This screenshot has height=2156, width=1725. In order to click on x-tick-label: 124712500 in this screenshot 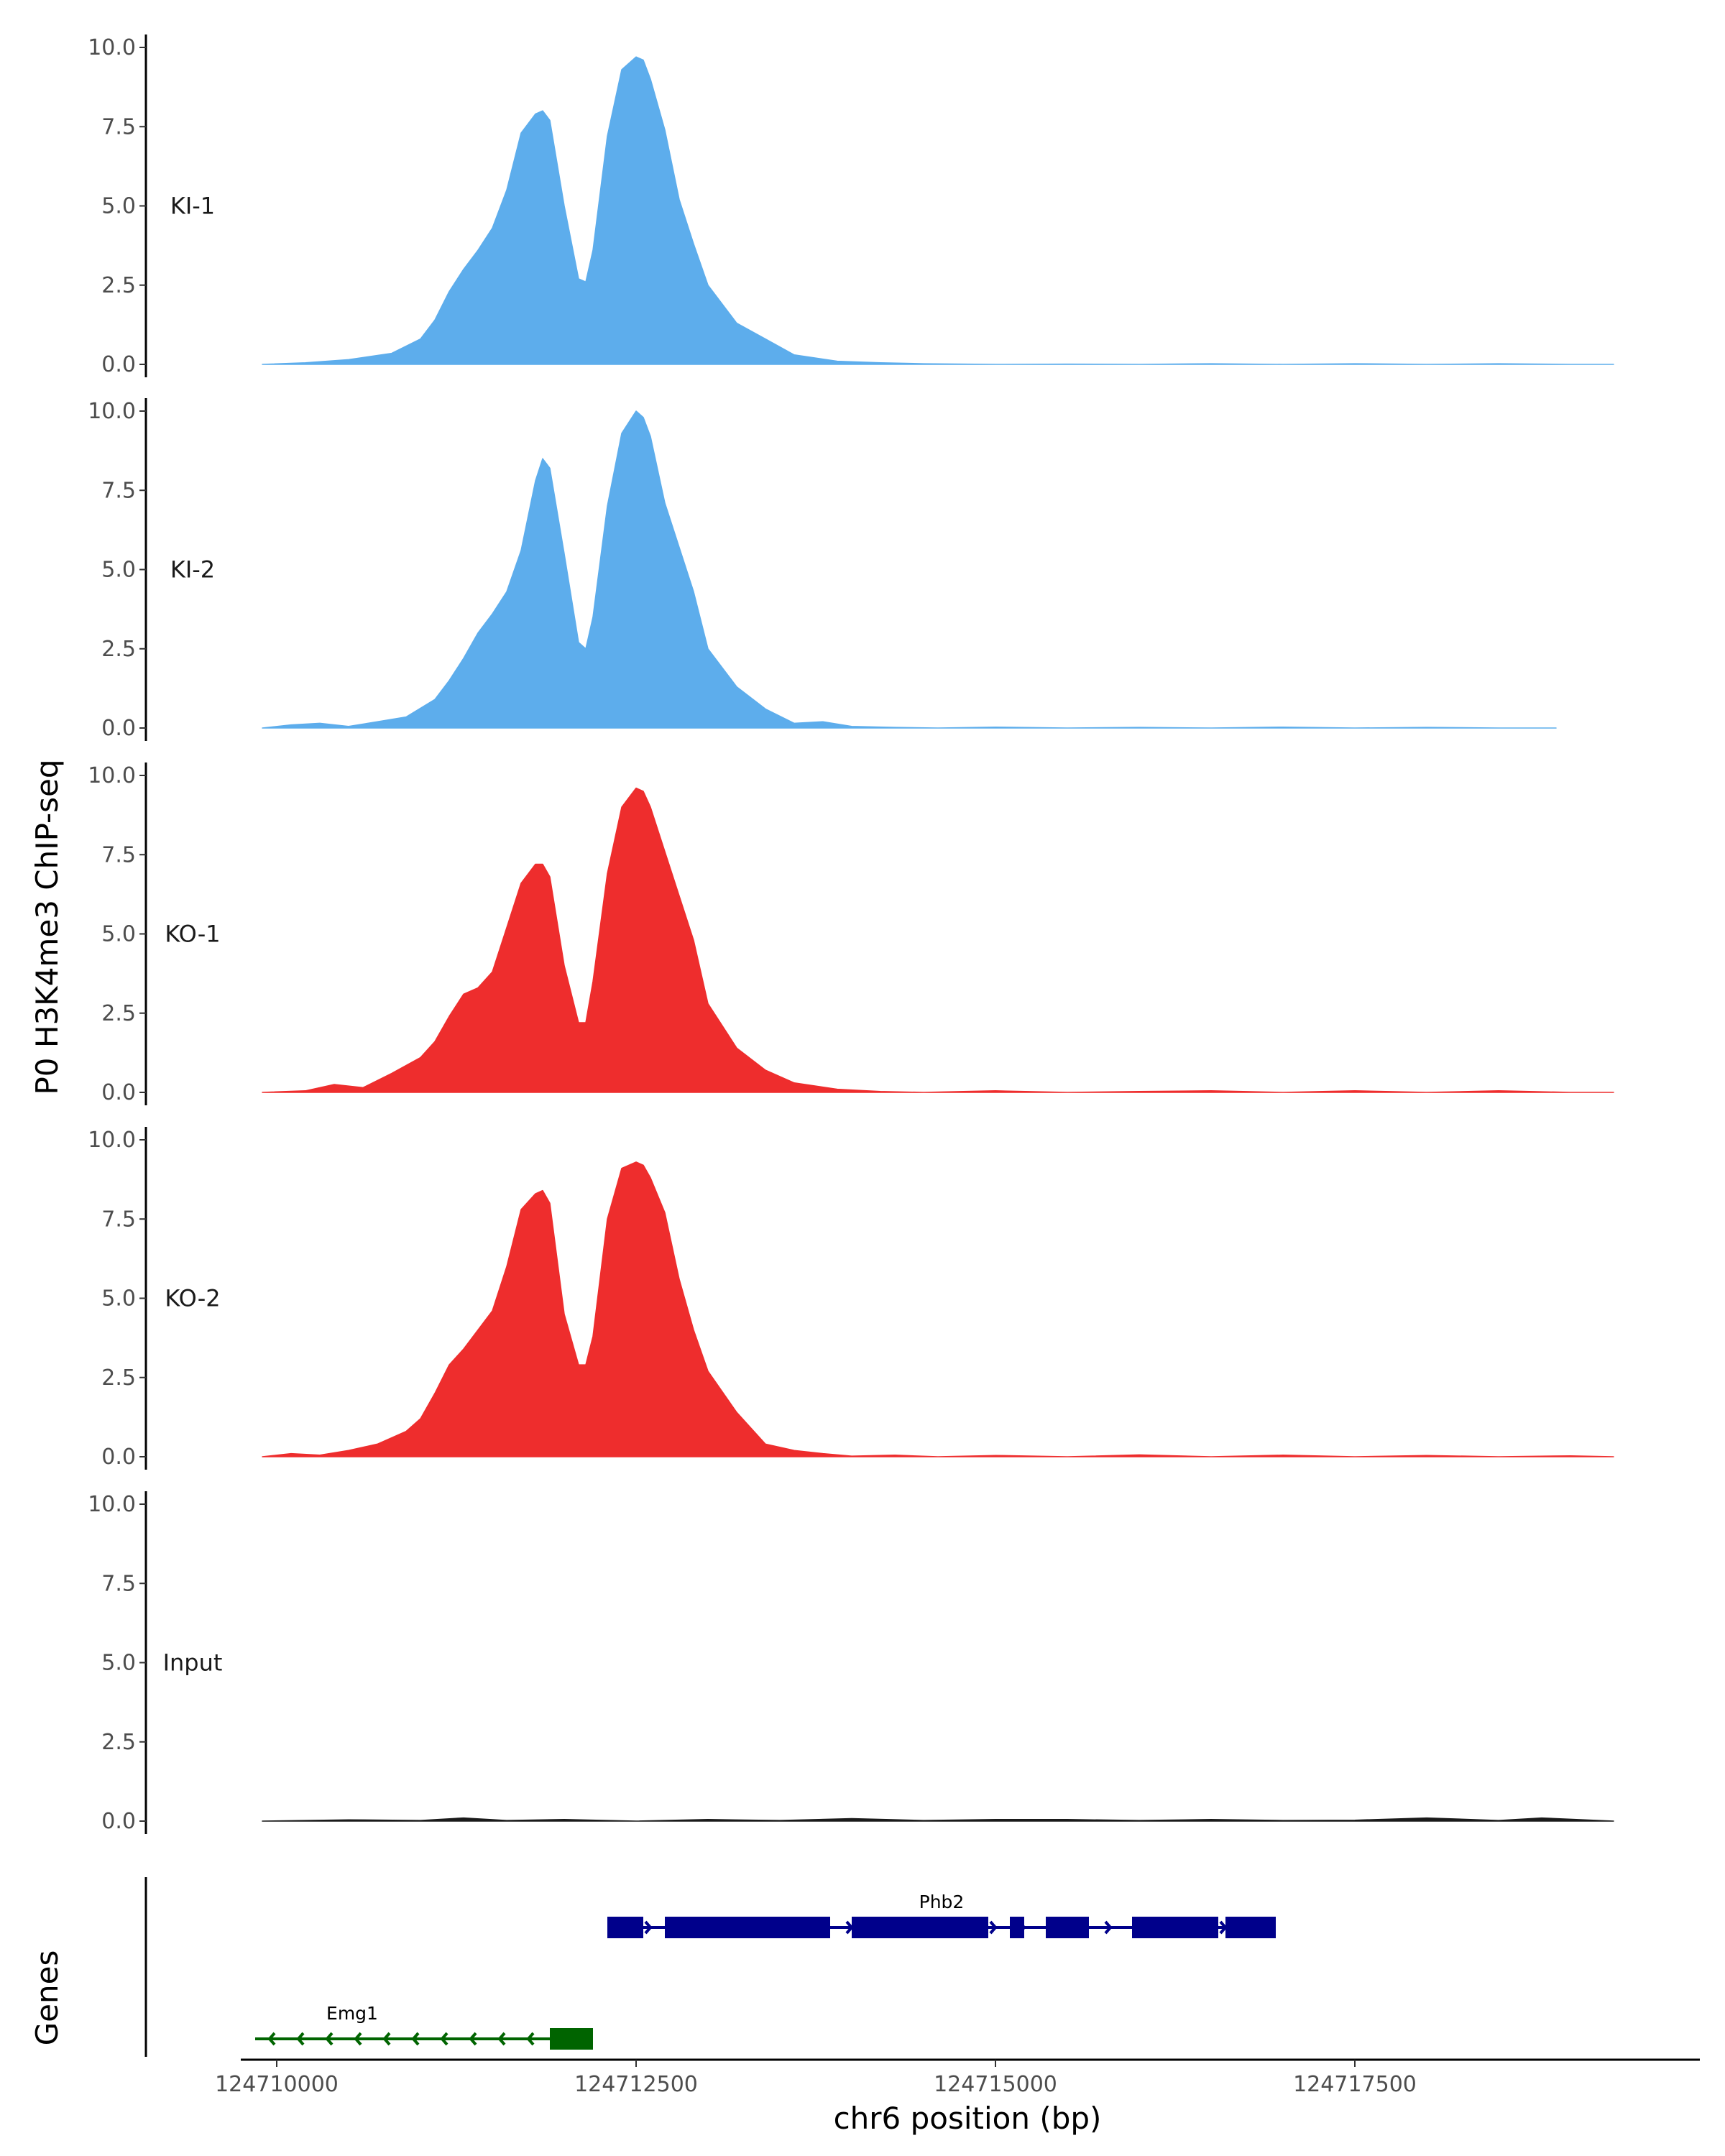, I will do `click(636, 2084)`.